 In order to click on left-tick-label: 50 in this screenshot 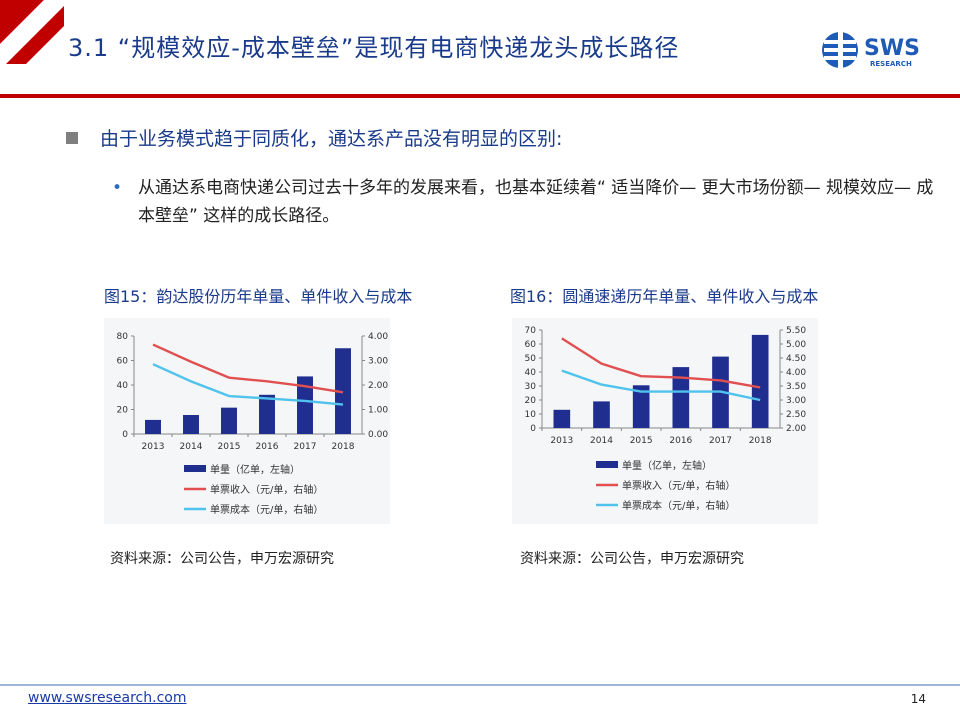, I will do `click(531, 359)`.